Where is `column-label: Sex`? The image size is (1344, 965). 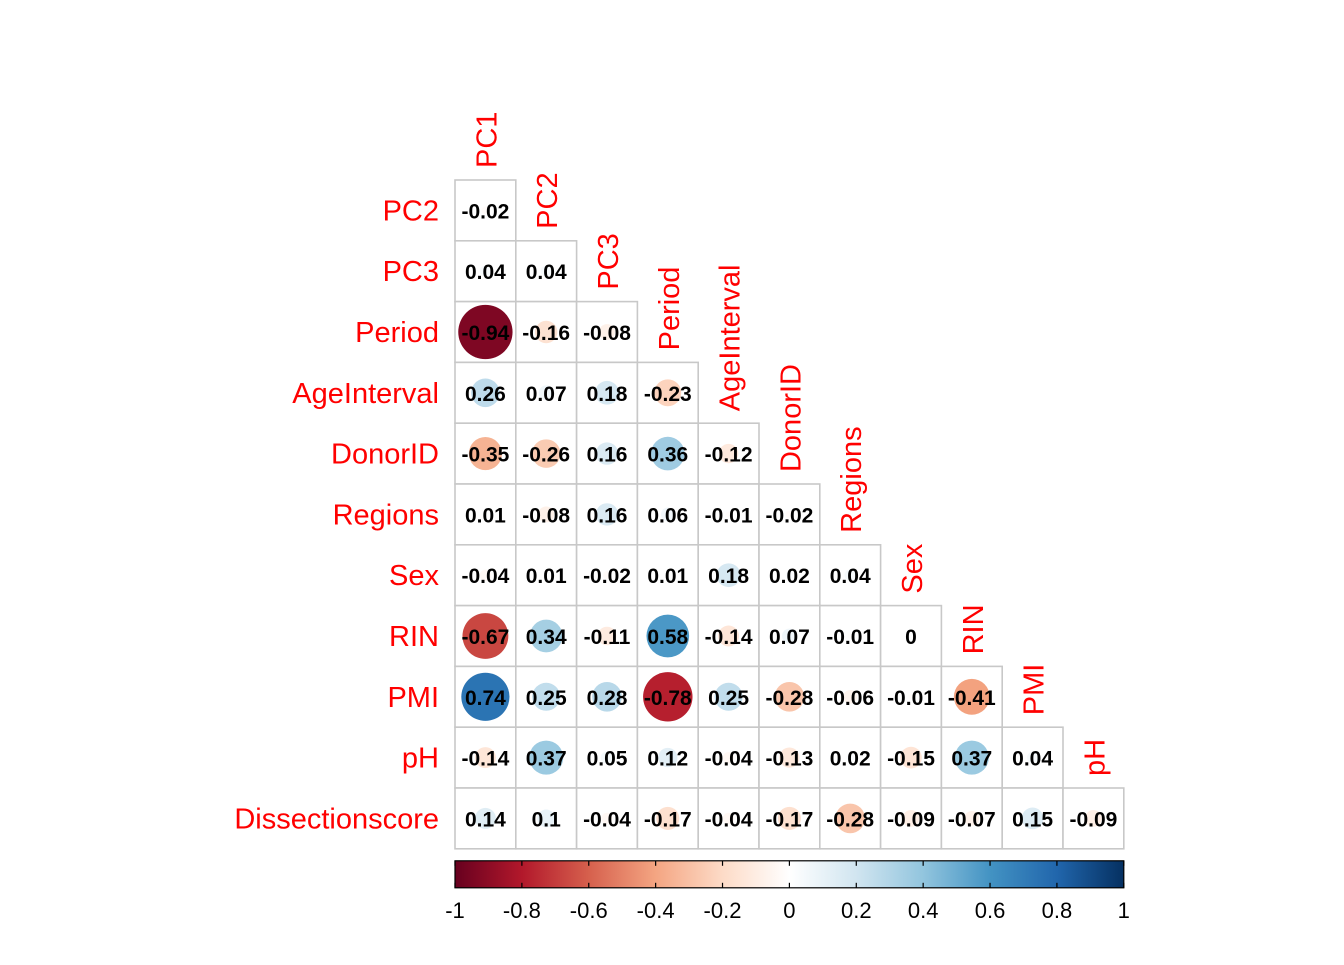
column-label: Sex is located at coordinates (913, 568).